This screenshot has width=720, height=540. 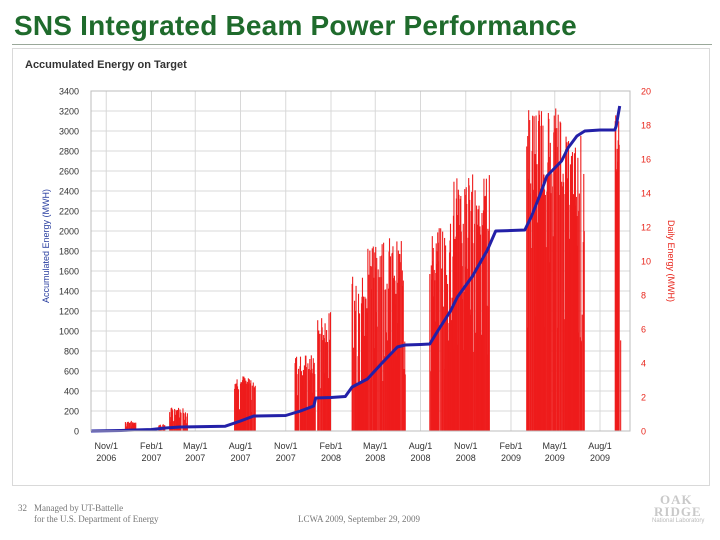 I want to click on right-axis-label: Daily Energy (MWH), so click(x=671, y=261).